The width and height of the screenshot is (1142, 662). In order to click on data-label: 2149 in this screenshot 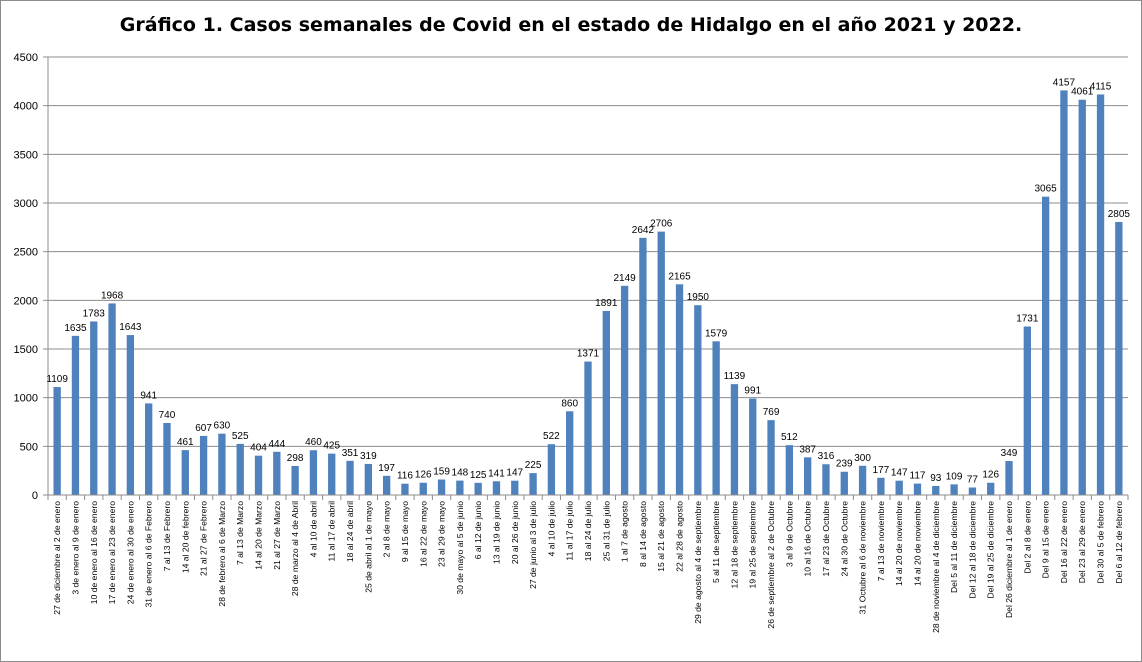, I will do `click(624, 278)`.